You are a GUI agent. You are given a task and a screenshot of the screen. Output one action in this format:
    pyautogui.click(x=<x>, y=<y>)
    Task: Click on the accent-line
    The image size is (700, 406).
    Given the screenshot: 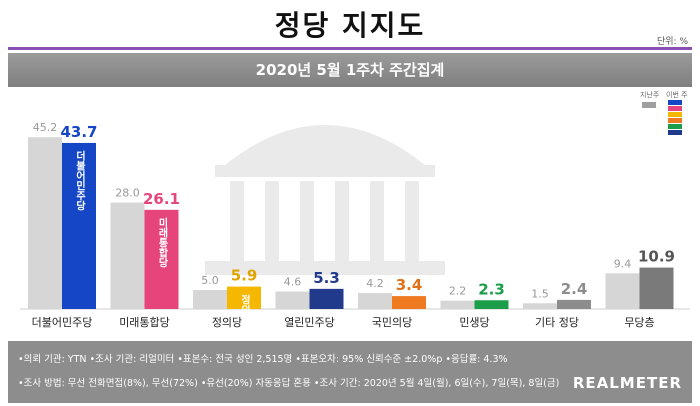 What is the action you would take?
    pyautogui.click(x=350, y=48)
    